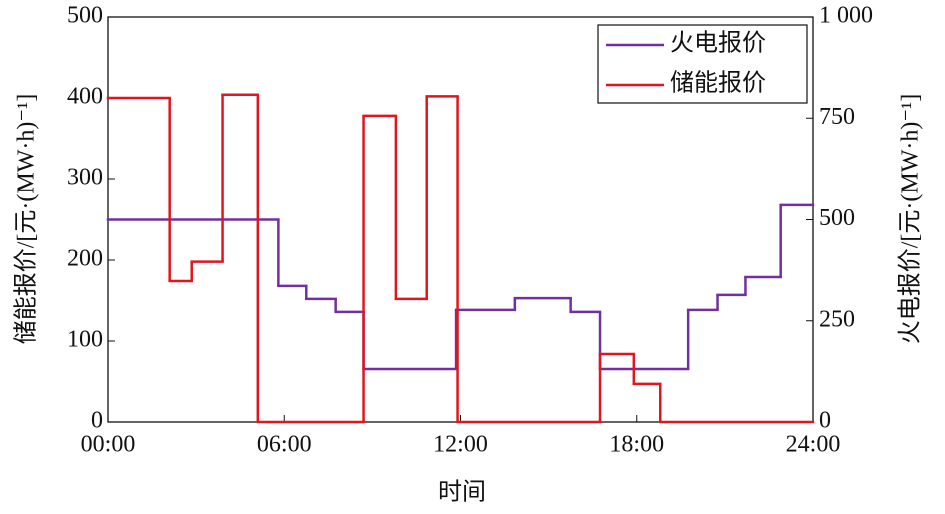  What do you see at coordinates (85, 178) in the screenshot?
I see `y-tick-label: 300` at bounding box center [85, 178].